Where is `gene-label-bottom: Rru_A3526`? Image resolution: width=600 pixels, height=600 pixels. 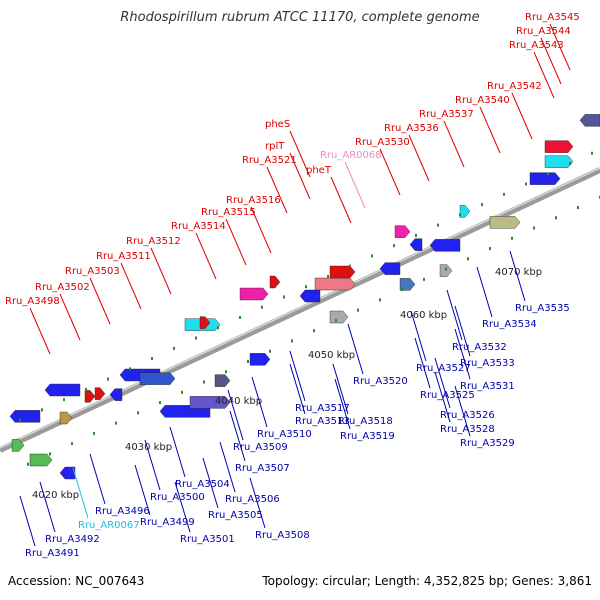
gene-label-bottom: Rru_A3526 is located at coordinates (467, 415).